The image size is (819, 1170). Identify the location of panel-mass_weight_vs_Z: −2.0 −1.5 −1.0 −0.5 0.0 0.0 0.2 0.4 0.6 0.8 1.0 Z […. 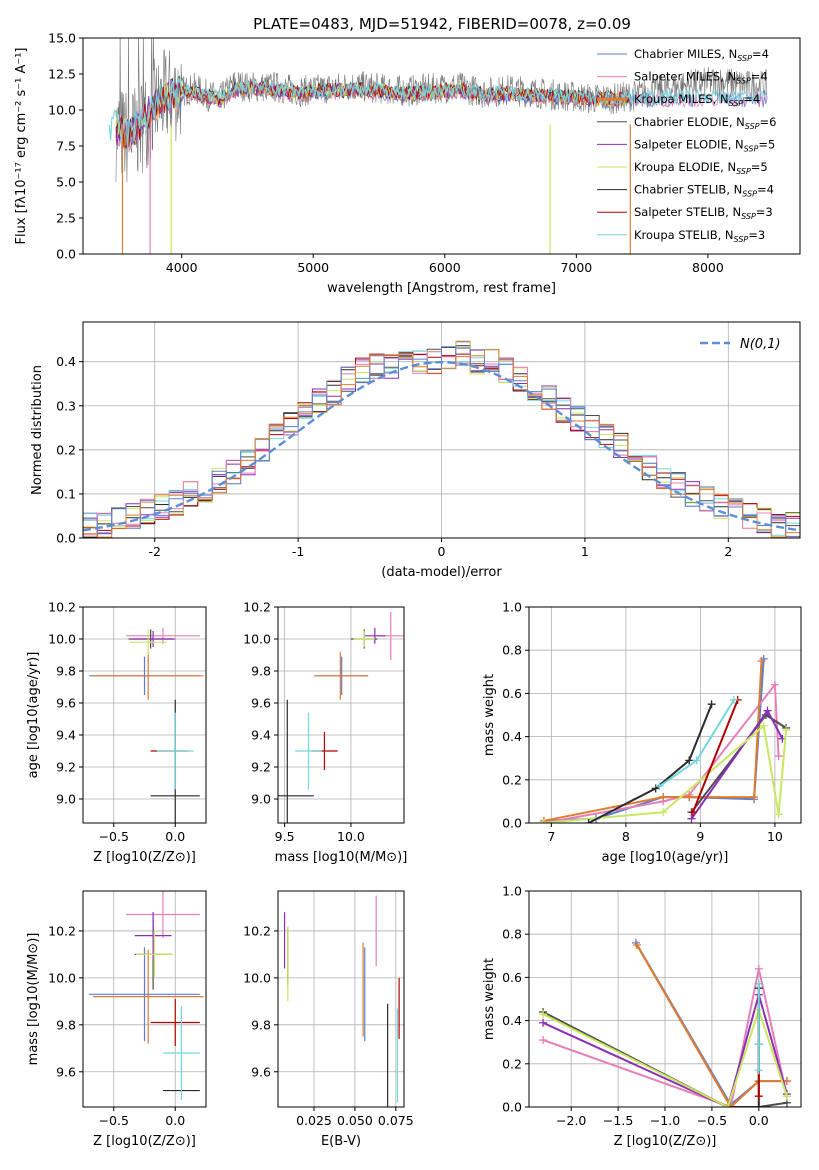
(642, 1016).